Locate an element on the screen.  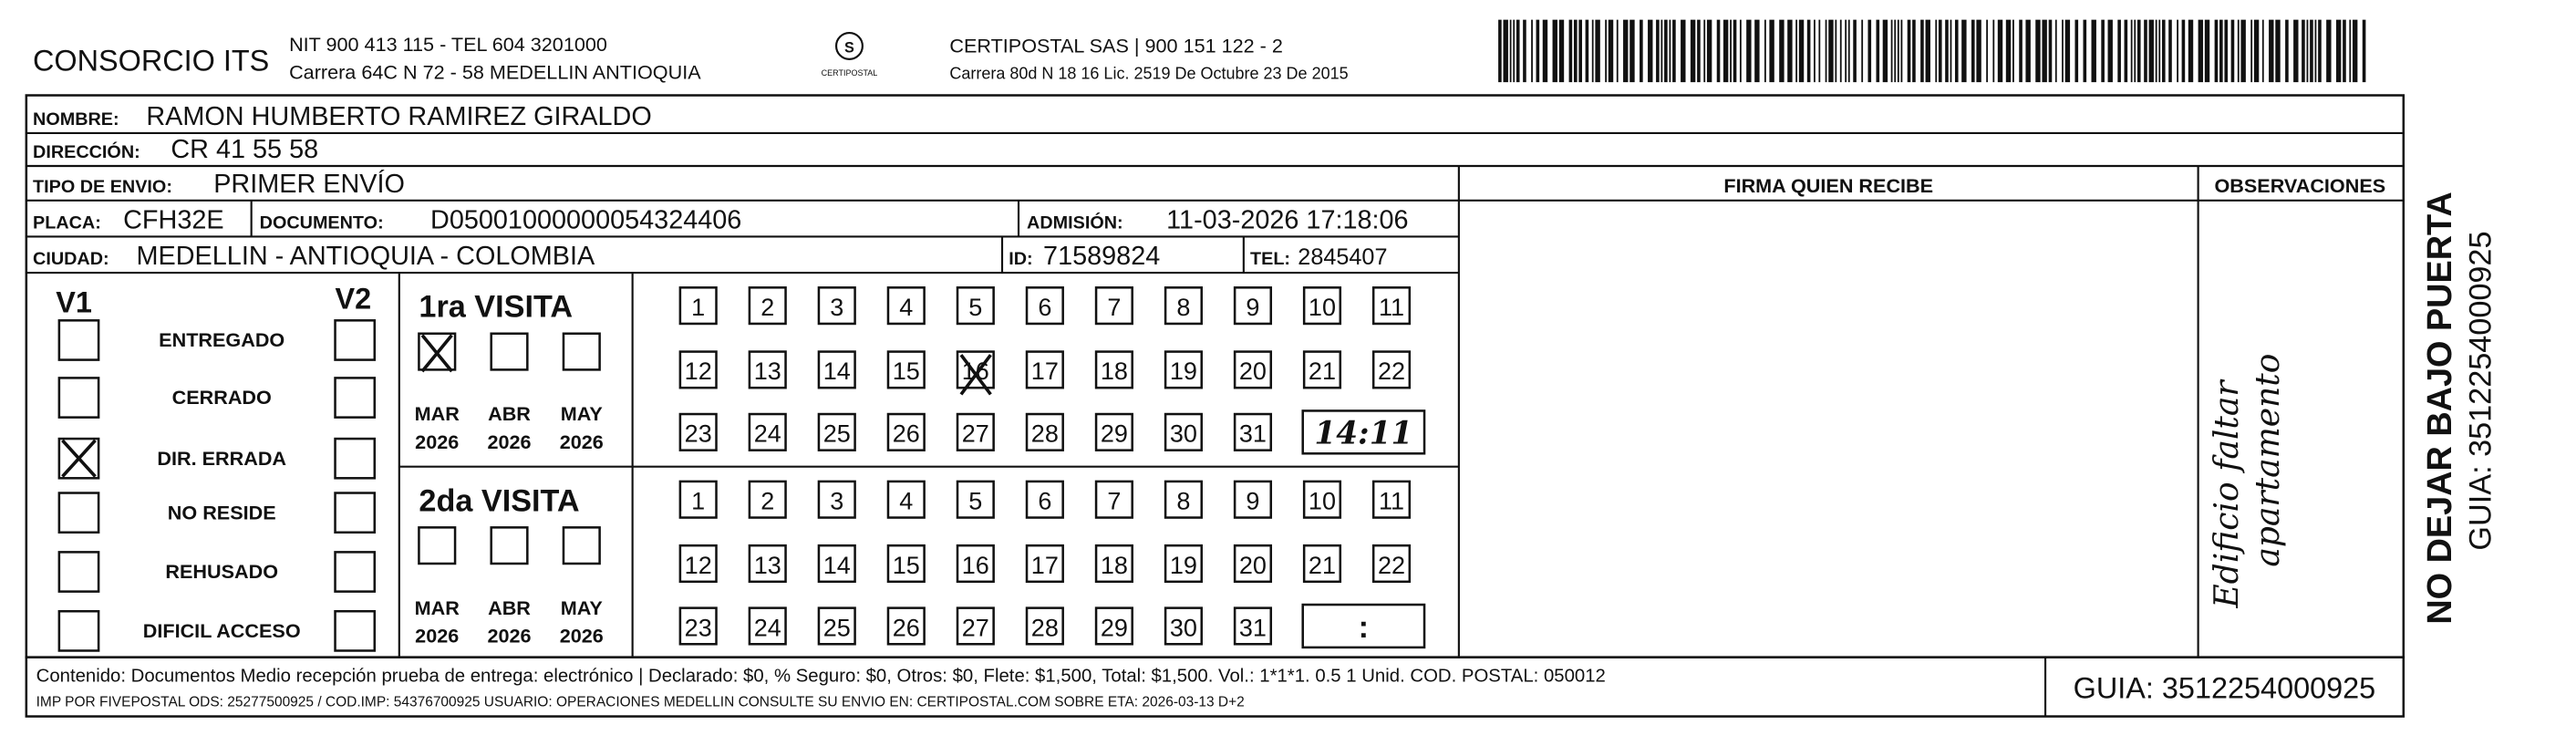
time-box is located at coordinates (1363, 432).